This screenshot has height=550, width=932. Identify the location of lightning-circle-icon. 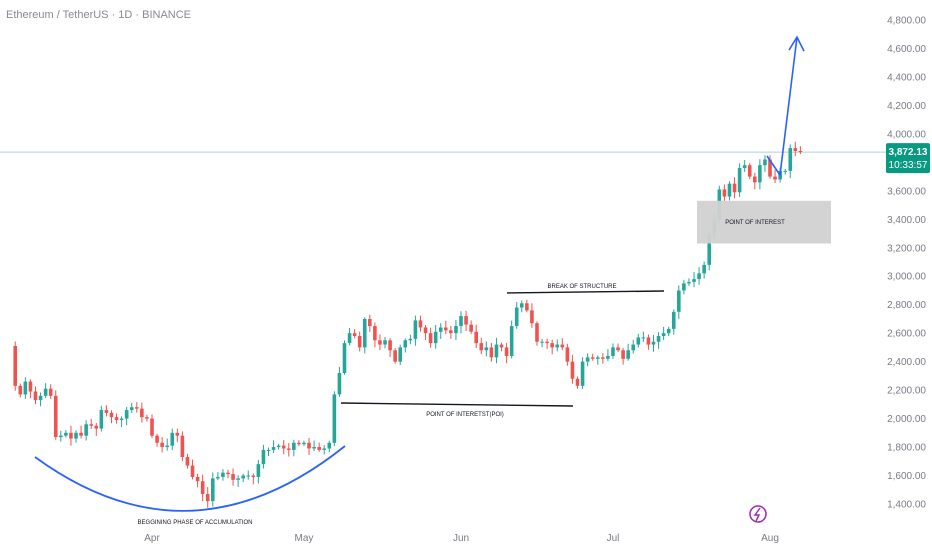
(758, 514).